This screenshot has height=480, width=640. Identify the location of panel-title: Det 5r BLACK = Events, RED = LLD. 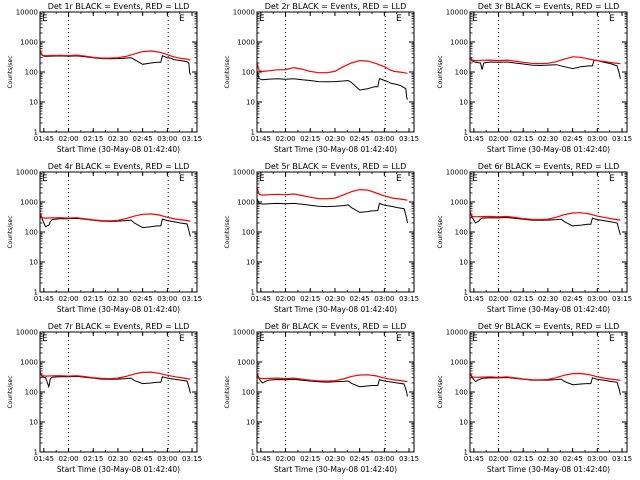
(336, 166).